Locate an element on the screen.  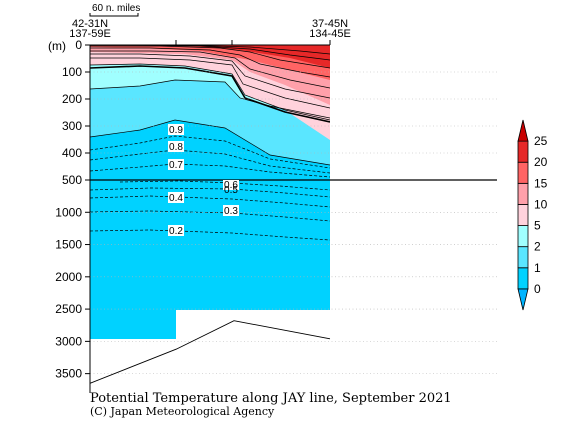
contour-label: 0.4 is located at coordinates (176, 198).